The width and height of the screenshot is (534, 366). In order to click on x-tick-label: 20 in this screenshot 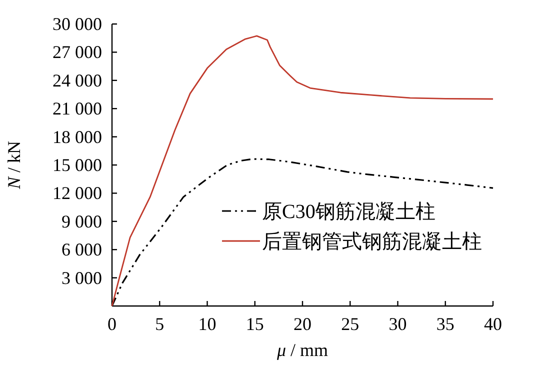, I will do `click(303, 324)`.